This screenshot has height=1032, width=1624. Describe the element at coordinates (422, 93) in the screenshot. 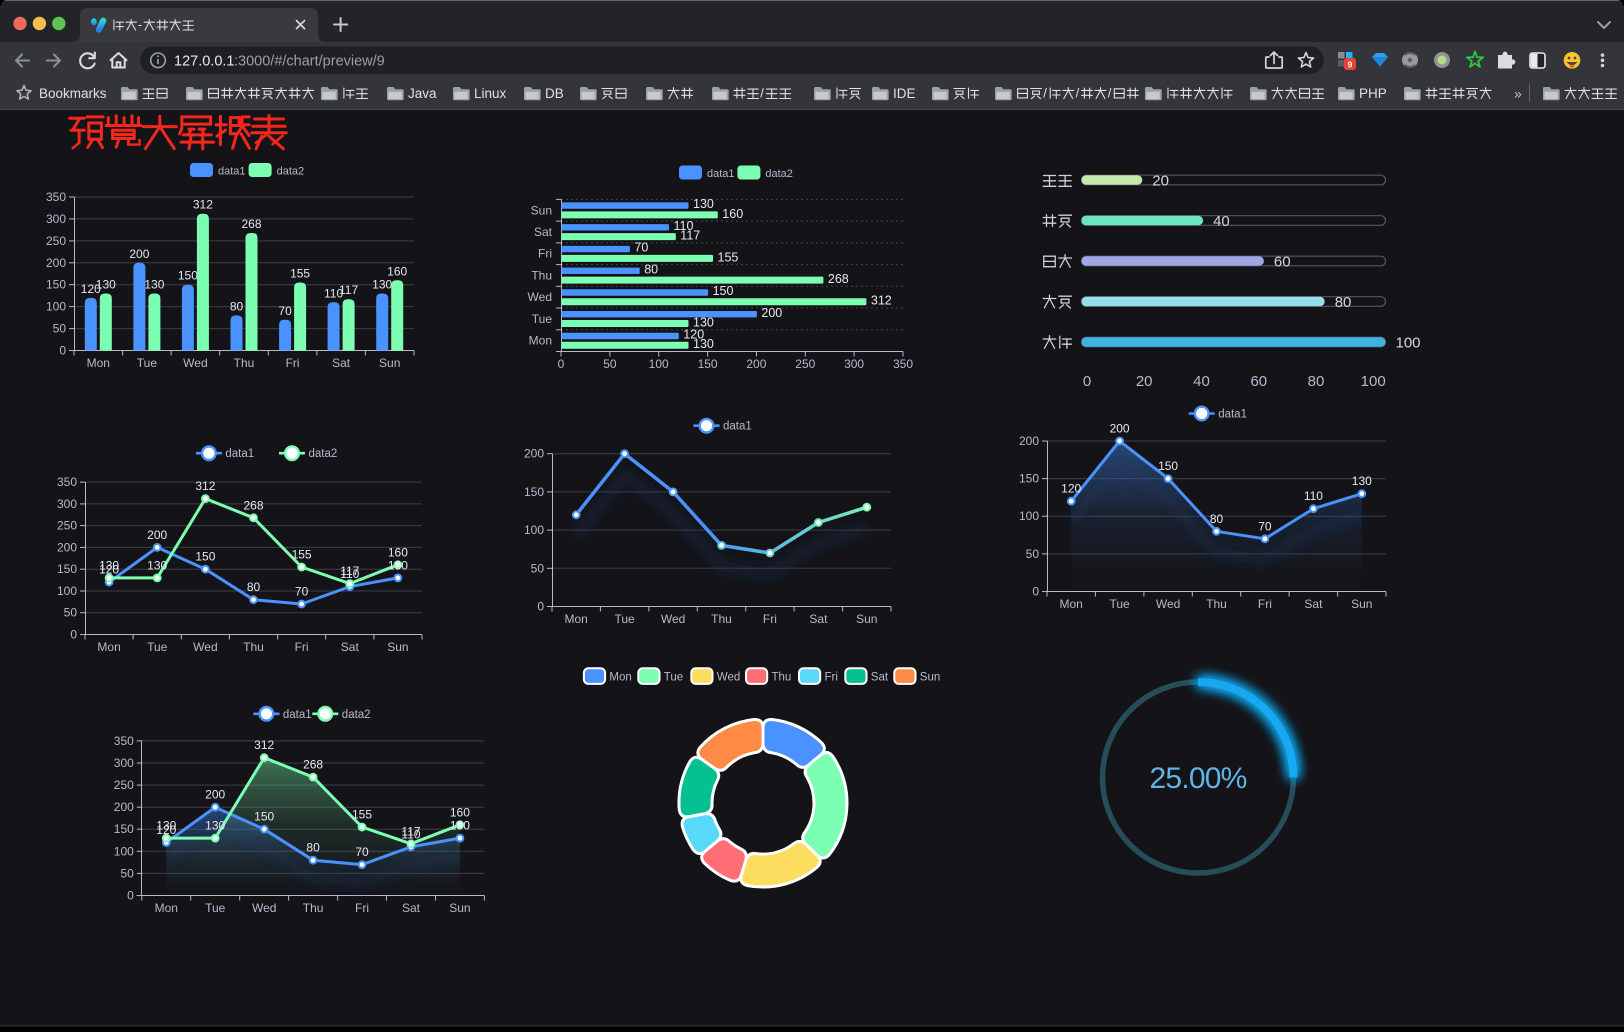

I see `svg-text: Java` at that location.